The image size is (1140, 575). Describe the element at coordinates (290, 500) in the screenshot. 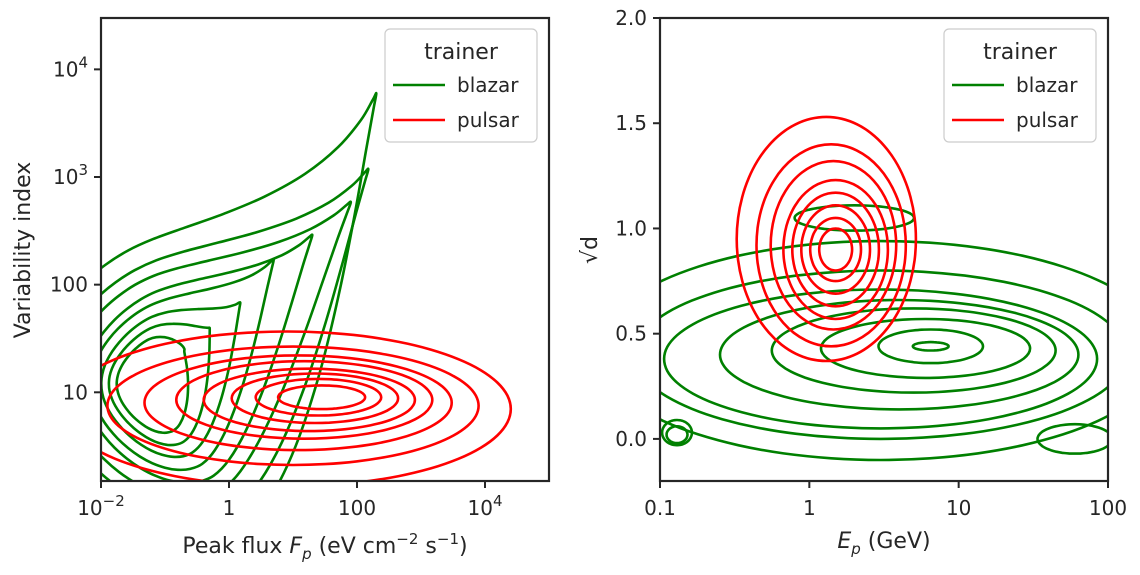

I see `left-x-ticks: 10⁻² 1 100 10⁴` at that location.